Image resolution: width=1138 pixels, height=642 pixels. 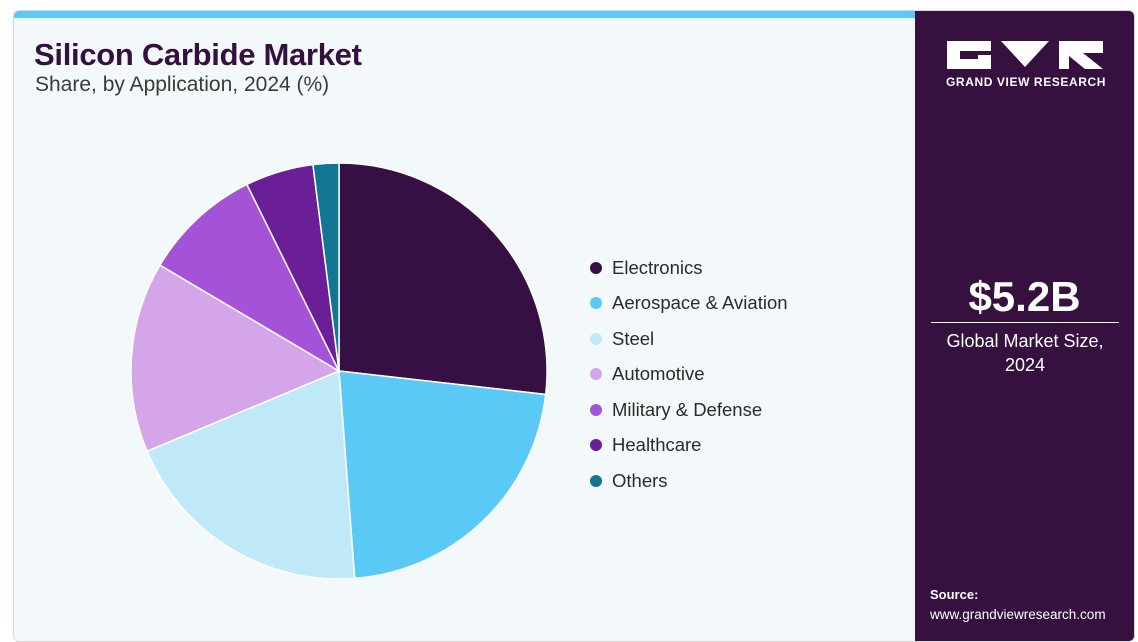 I want to click on legend-item: Healthcare, so click(x=689, y=446).